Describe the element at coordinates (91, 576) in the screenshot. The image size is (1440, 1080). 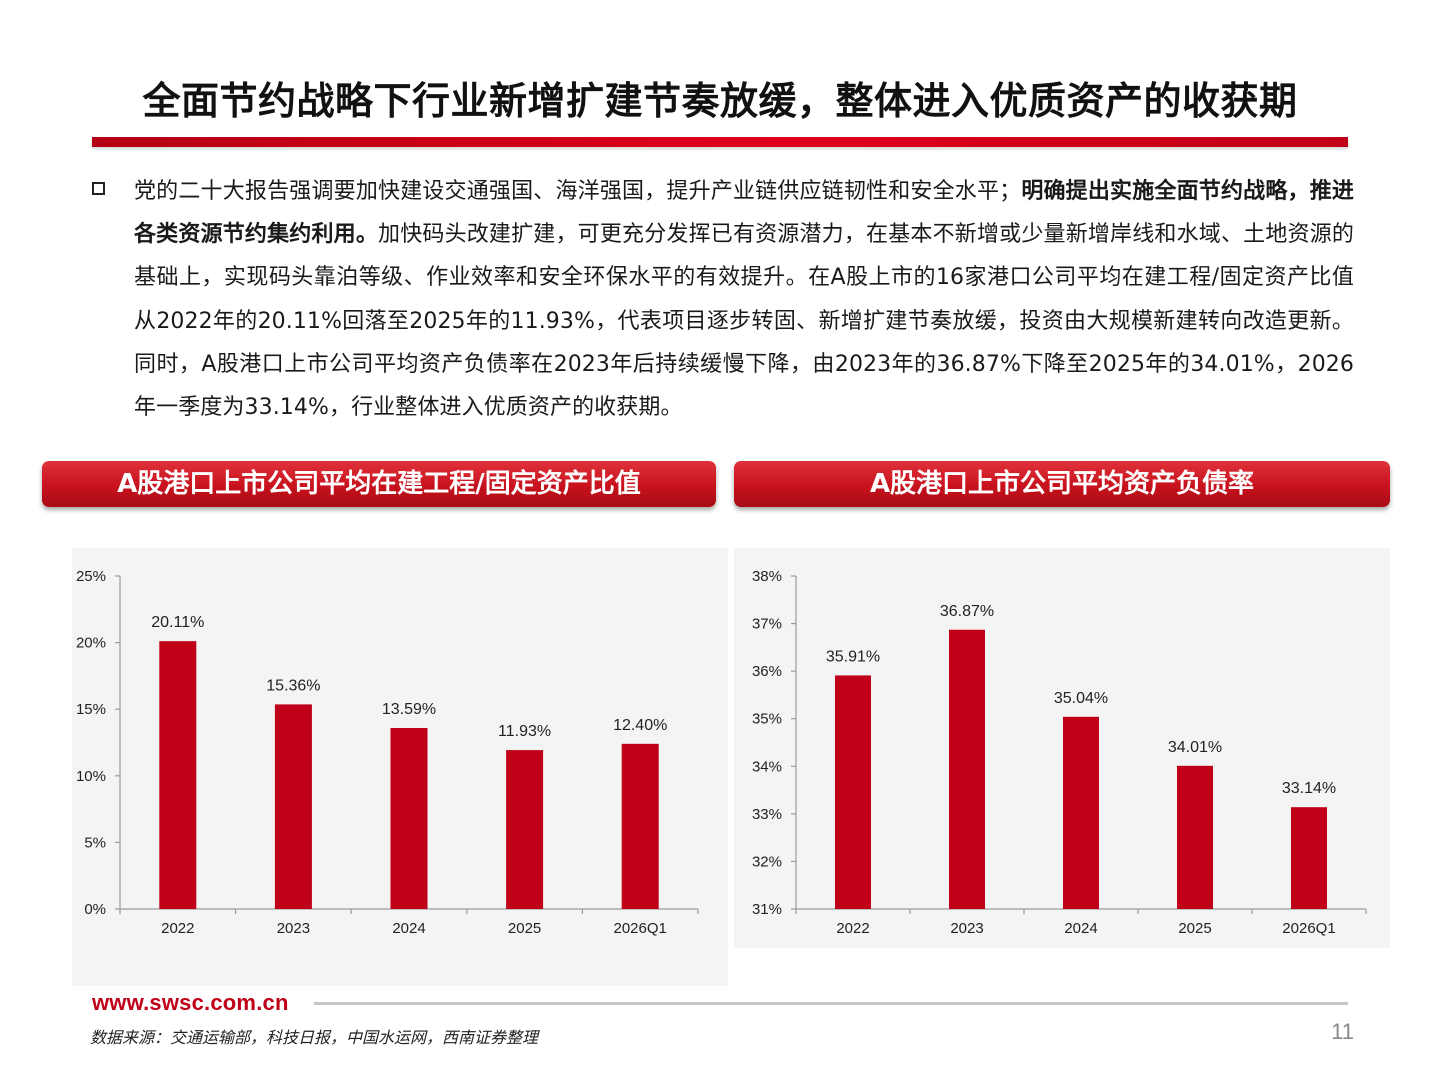
I see `y-tick-label: 25%` at that location.